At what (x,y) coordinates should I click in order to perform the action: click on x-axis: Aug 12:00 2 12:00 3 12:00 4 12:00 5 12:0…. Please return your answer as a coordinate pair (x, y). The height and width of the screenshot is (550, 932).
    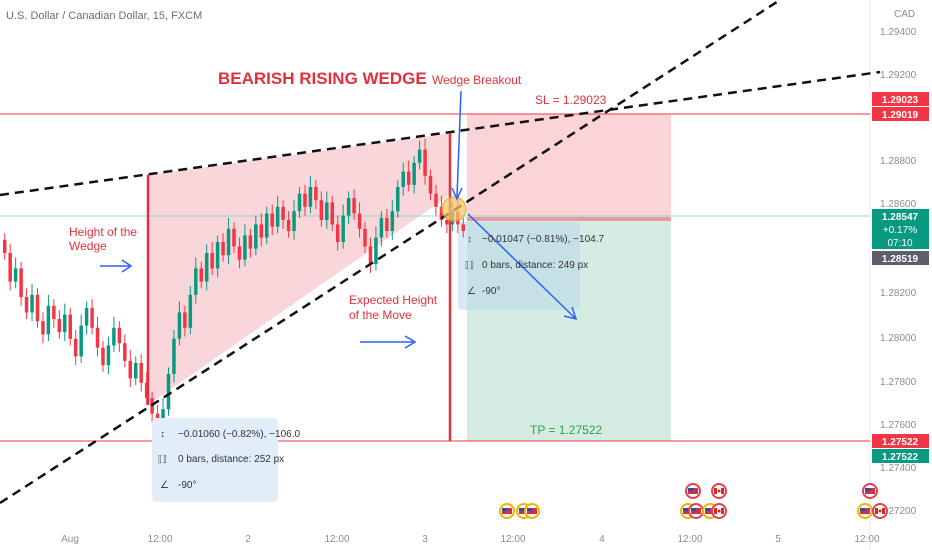
    Looking at the image, I should click on (470, 539).